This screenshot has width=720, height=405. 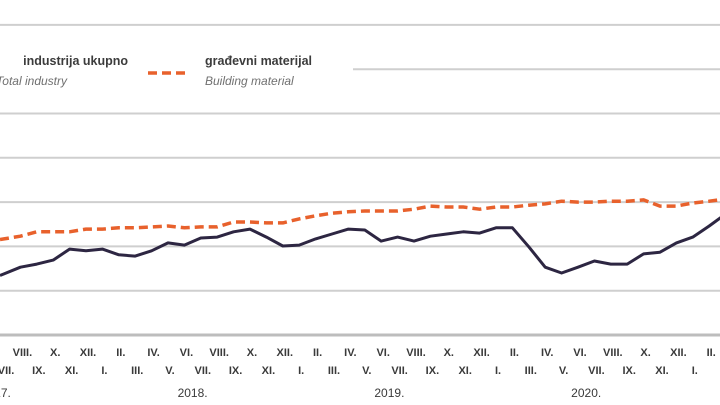 I want to click on legend-label-building: građevni materijal, so click(x=258, y=61).